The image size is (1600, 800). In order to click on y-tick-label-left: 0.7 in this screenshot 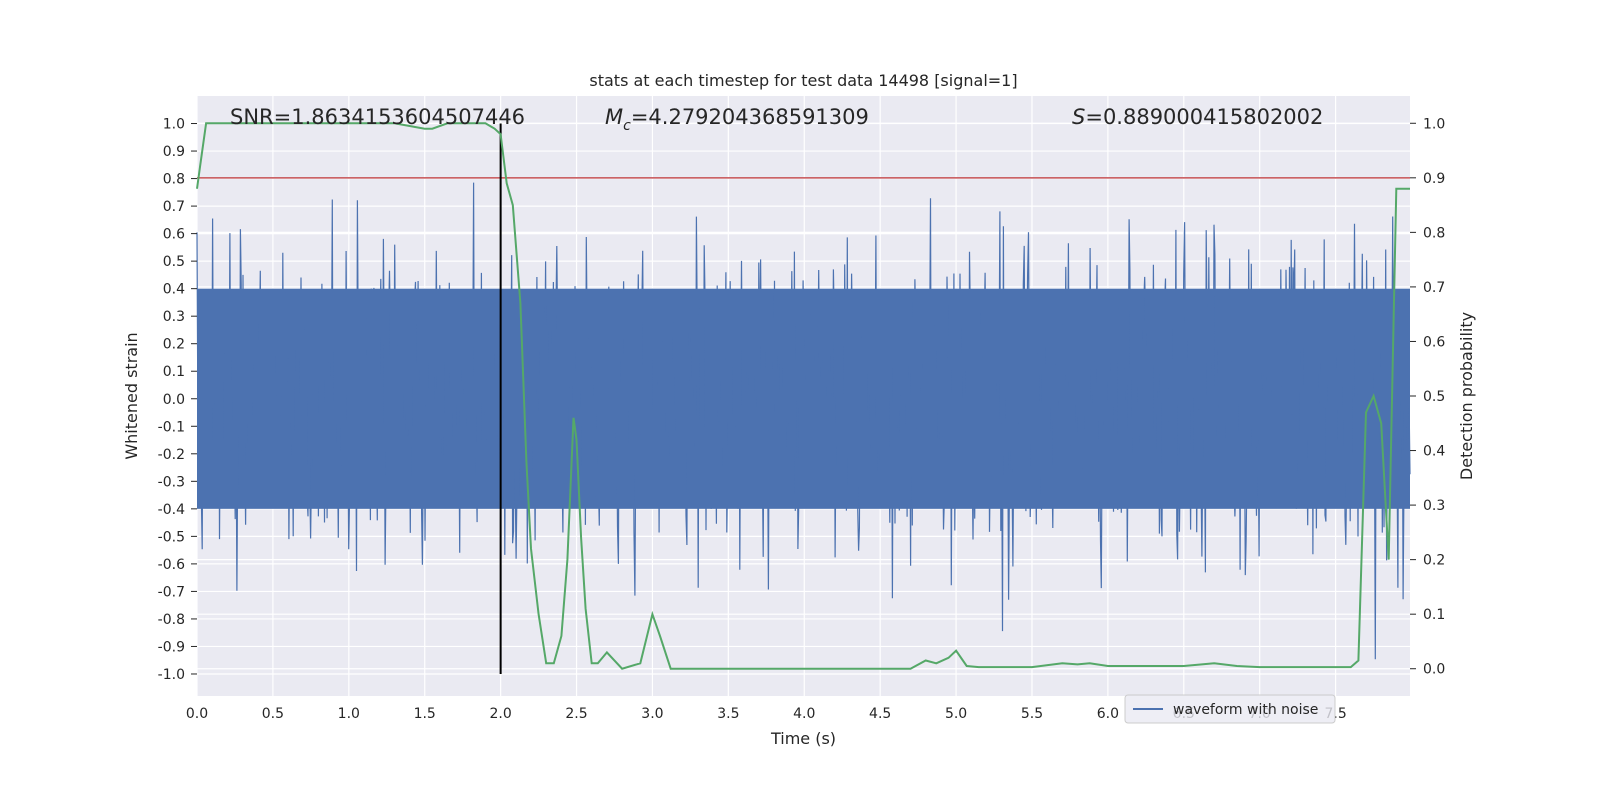, I will do `click(174, 207)`.